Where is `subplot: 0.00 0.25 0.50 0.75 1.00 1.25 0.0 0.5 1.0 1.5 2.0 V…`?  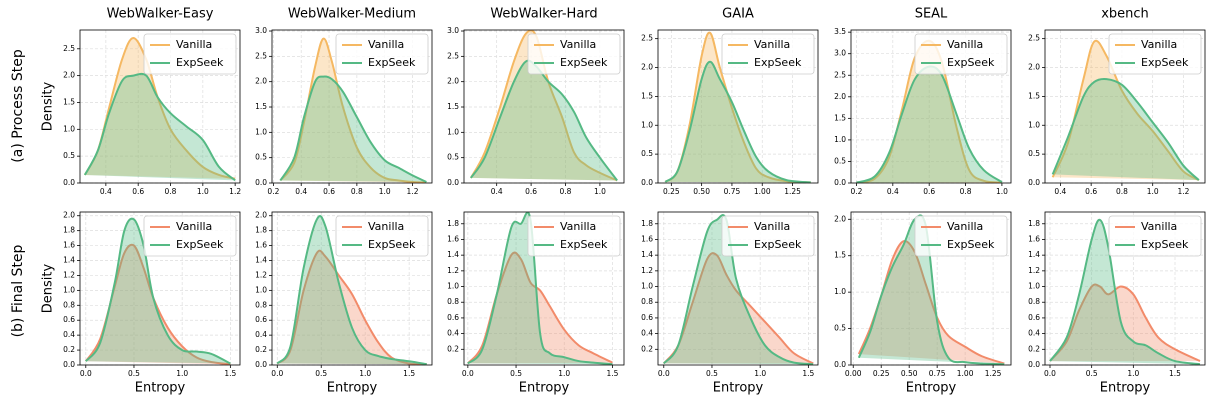
subplot: 0.00 0.25 0.50 0.75 1.00 1.25 0.0 0.5 1.0 1.5 2.0 V… is located at coordinates (923, 303).